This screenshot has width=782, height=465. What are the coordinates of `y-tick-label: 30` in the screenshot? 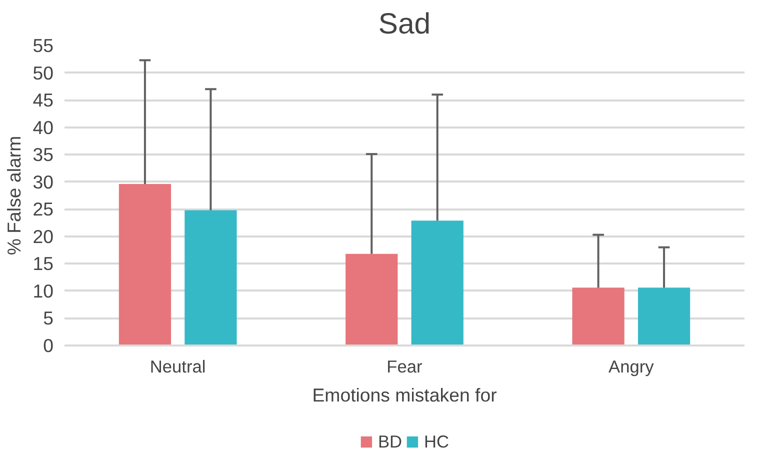 It's located at (43, 181).